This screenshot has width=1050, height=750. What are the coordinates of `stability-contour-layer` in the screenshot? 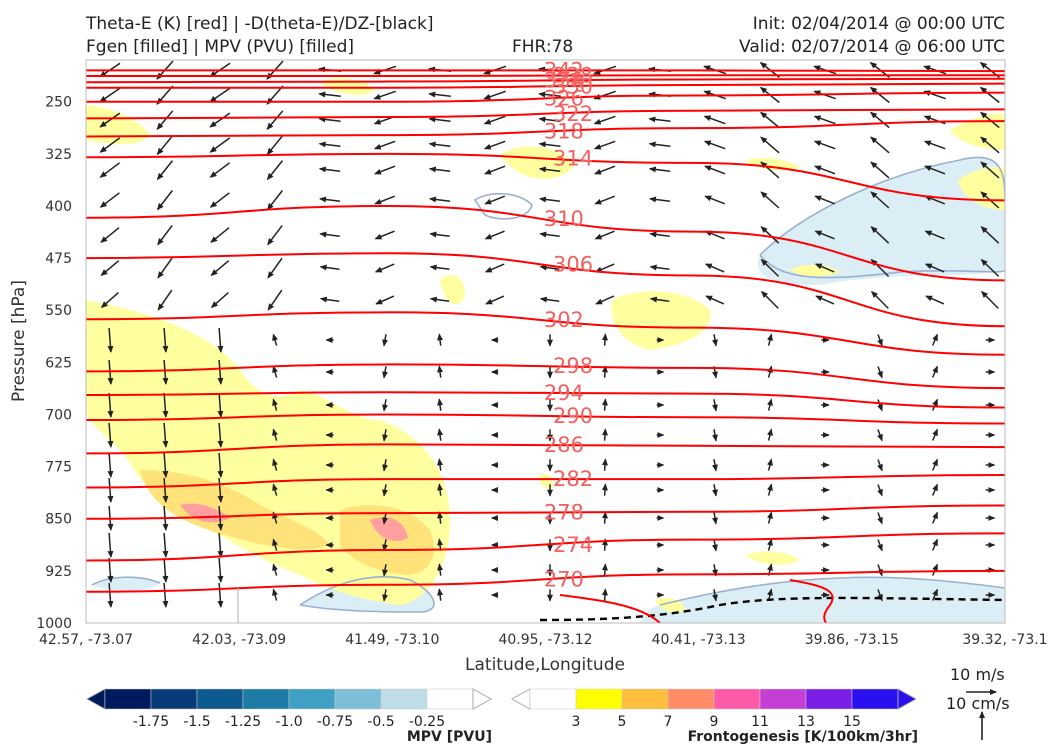 It's located at (621, 601).